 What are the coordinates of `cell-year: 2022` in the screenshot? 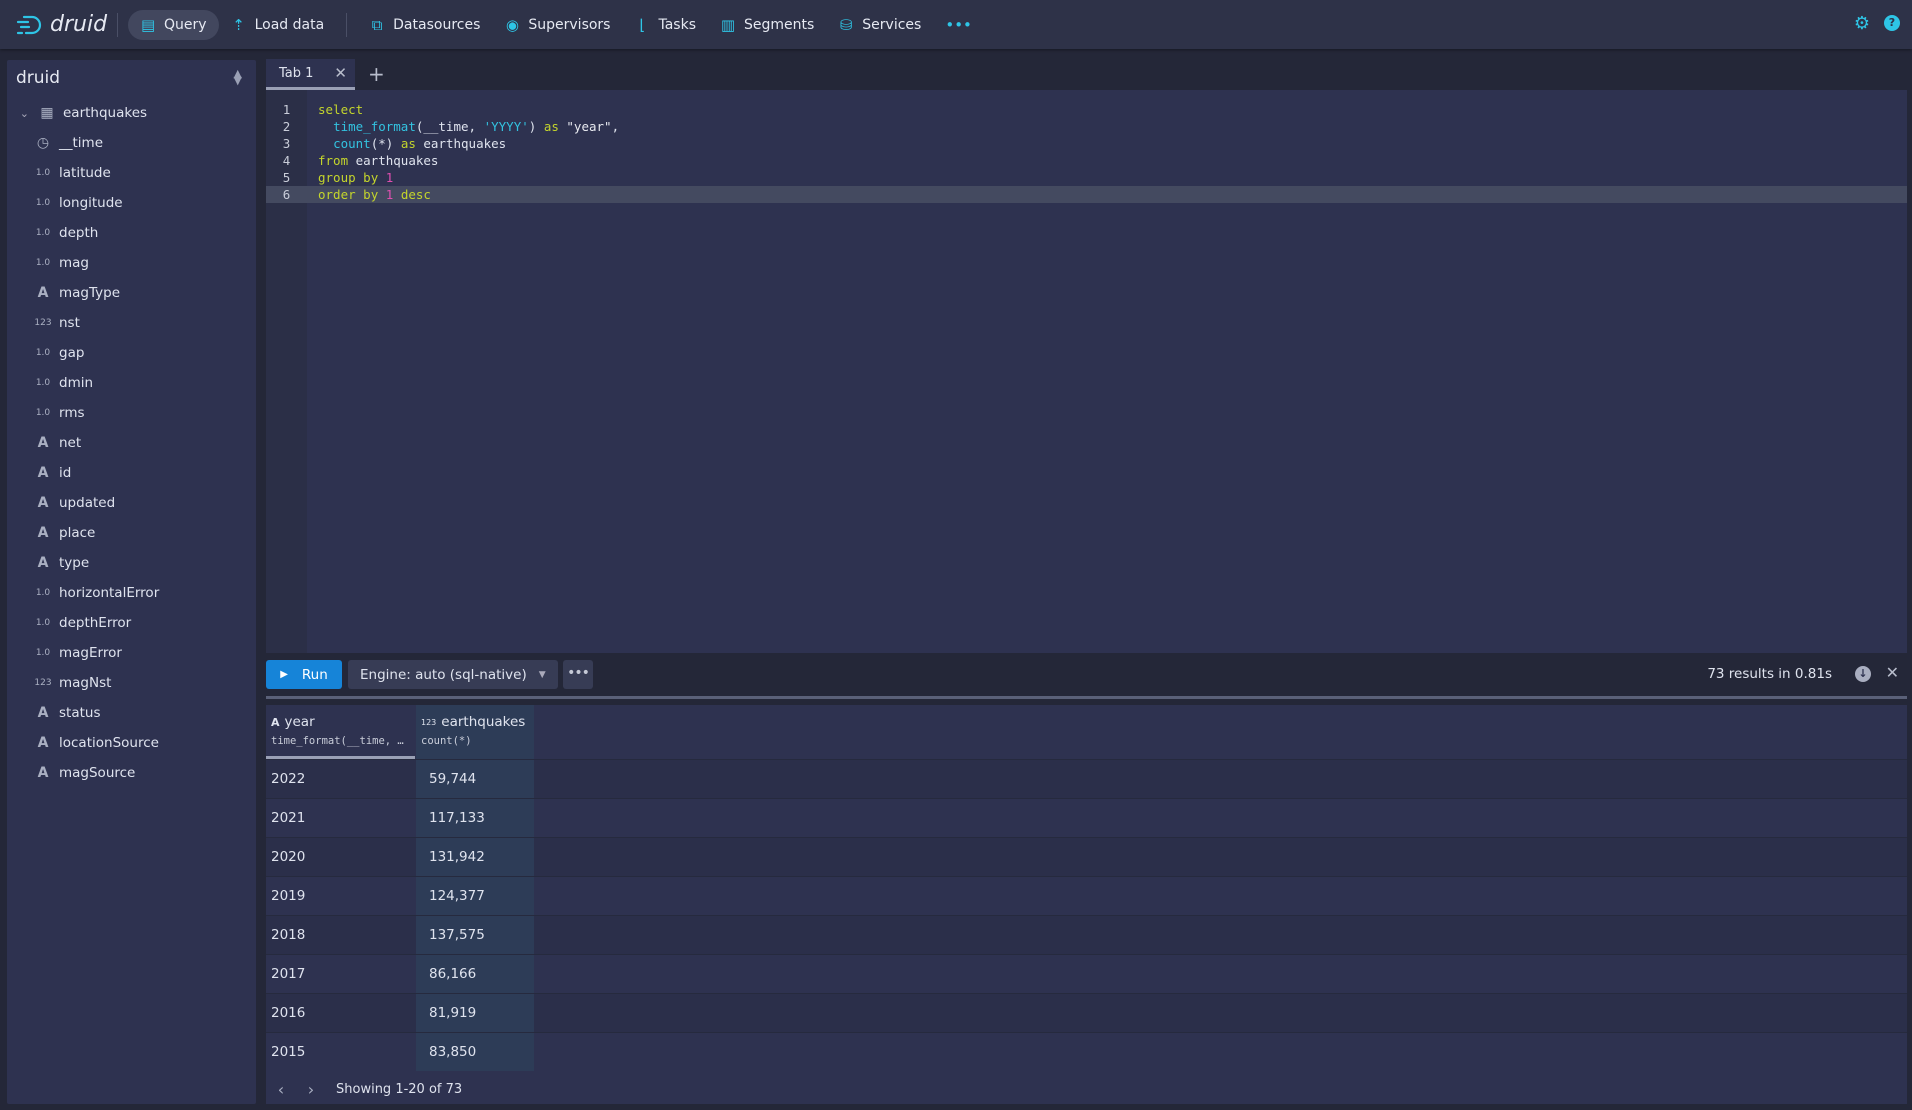 It's located at (288, 779).